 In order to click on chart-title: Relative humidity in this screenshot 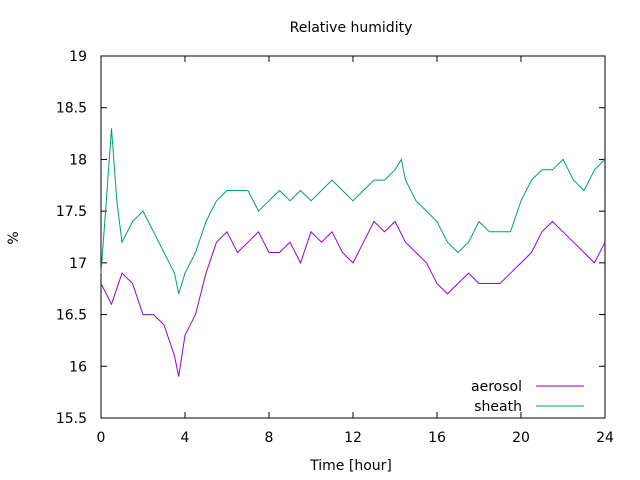, I will do `click(351, 28)`.